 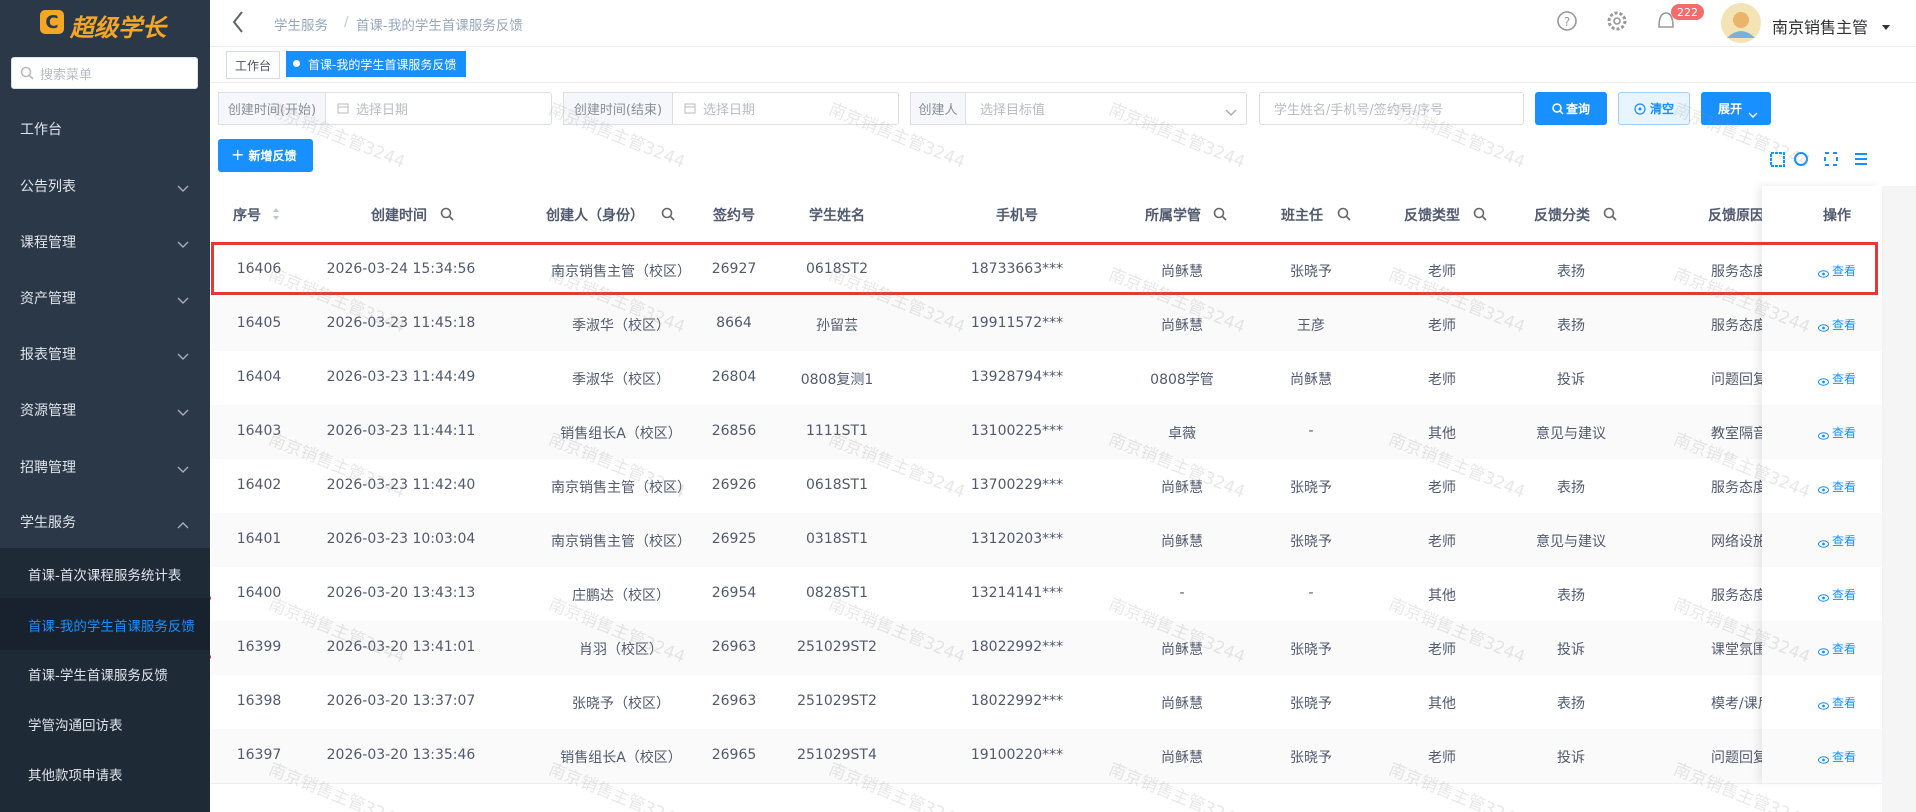 What do you see at coordinates (41, 130) in the screenshot?
I see `menu-item: 工作台` at bounding box center [41, 130].